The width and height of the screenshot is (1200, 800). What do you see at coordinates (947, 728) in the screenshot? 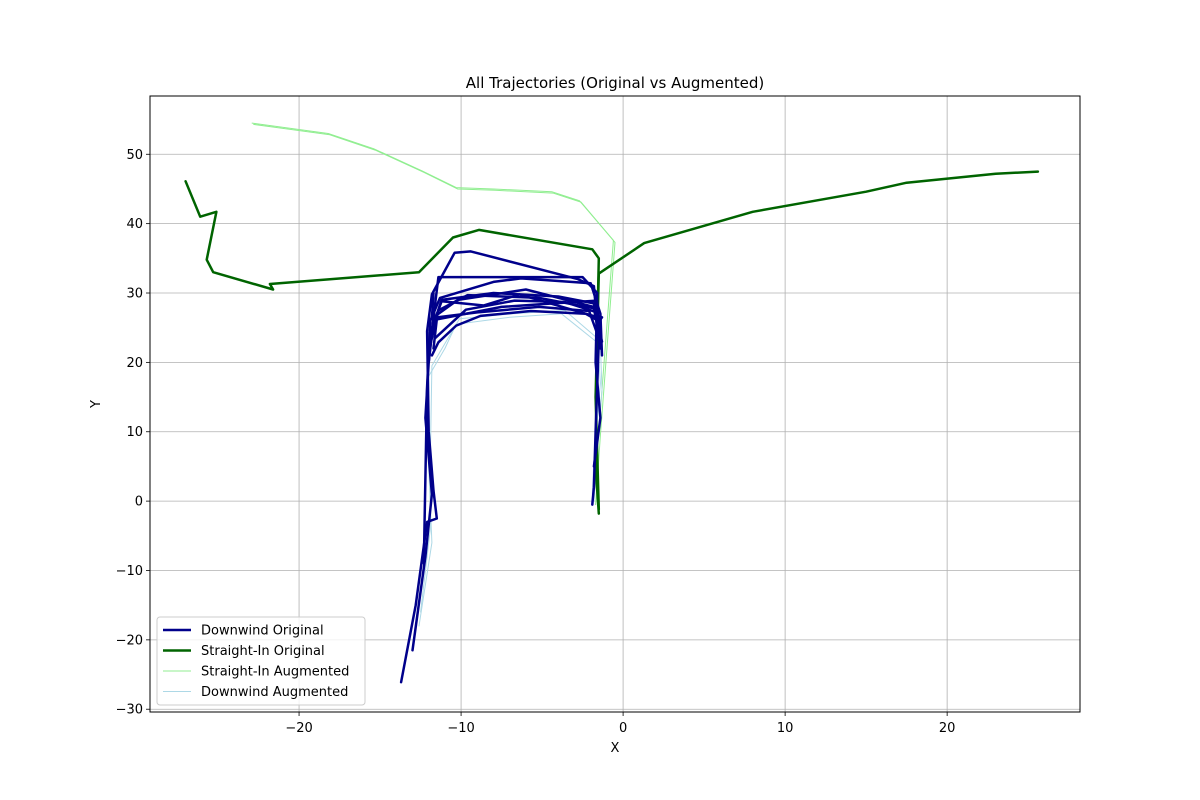
I see `x-tick-label: 20` at bounding box center [947, 728].